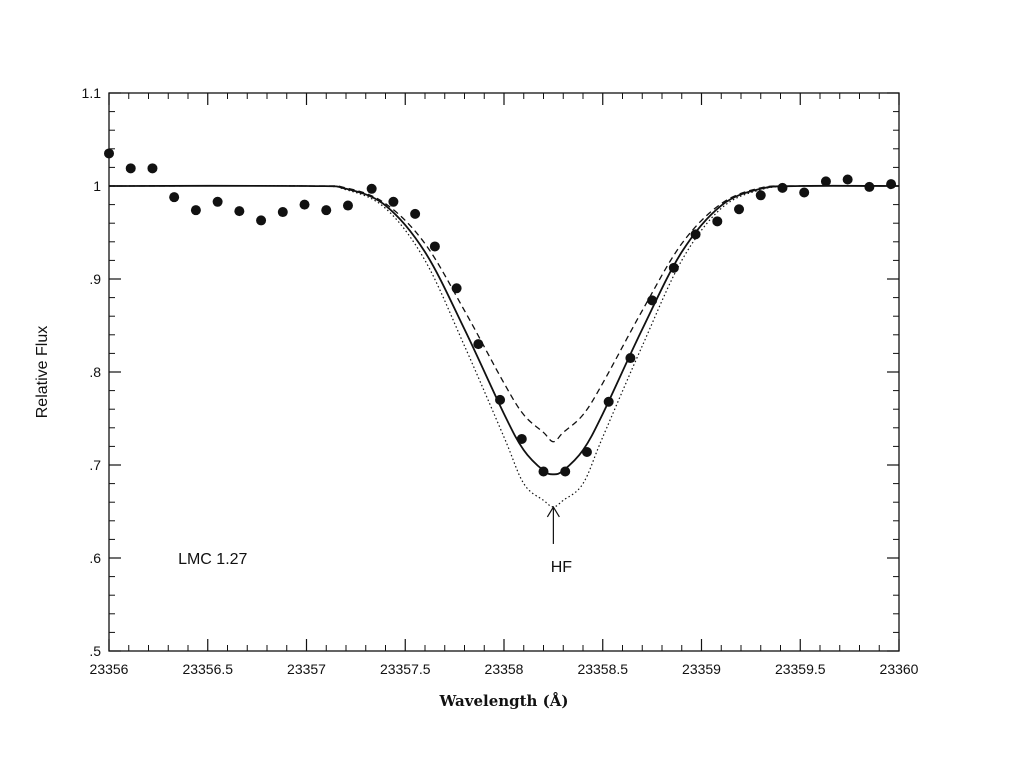 The width and height of the screenshot is (1024, 768). I want to click on object-label: LMC 1.27, so click(212, 559).